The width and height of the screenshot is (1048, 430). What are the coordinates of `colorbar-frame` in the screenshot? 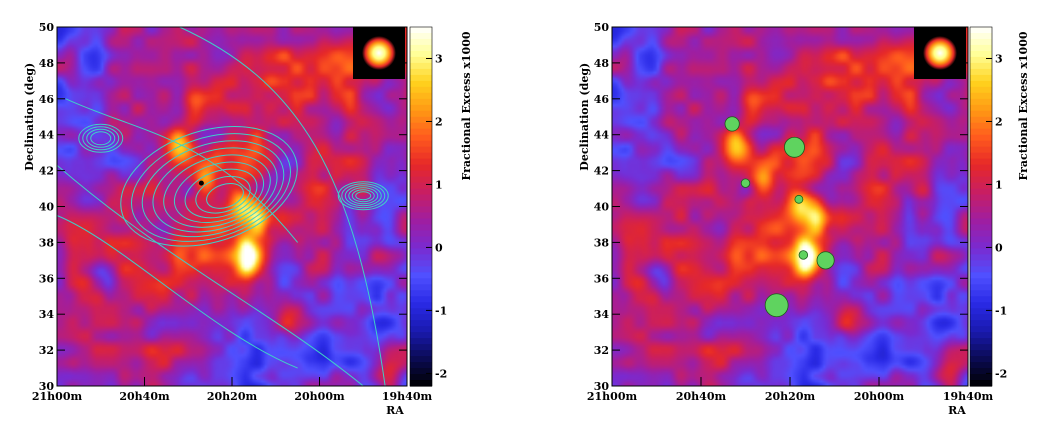 It's located at (421, 206).